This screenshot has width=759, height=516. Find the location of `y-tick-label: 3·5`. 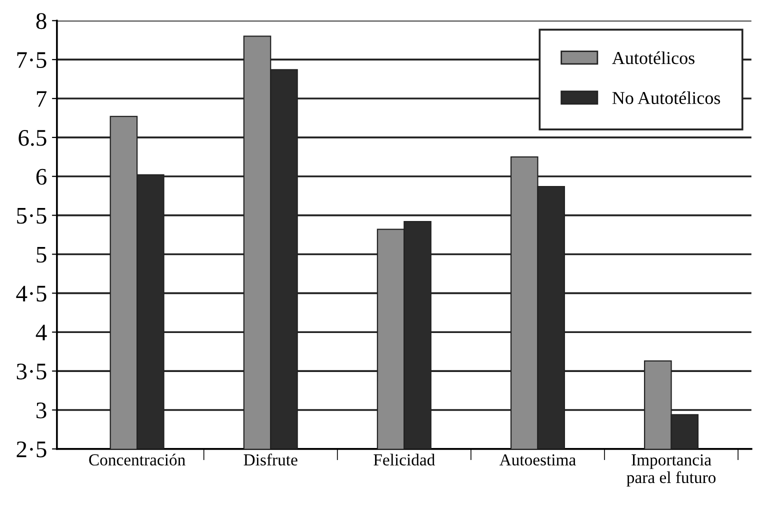

y-tick-label: 3·5 is located at coordinates (31, 372).